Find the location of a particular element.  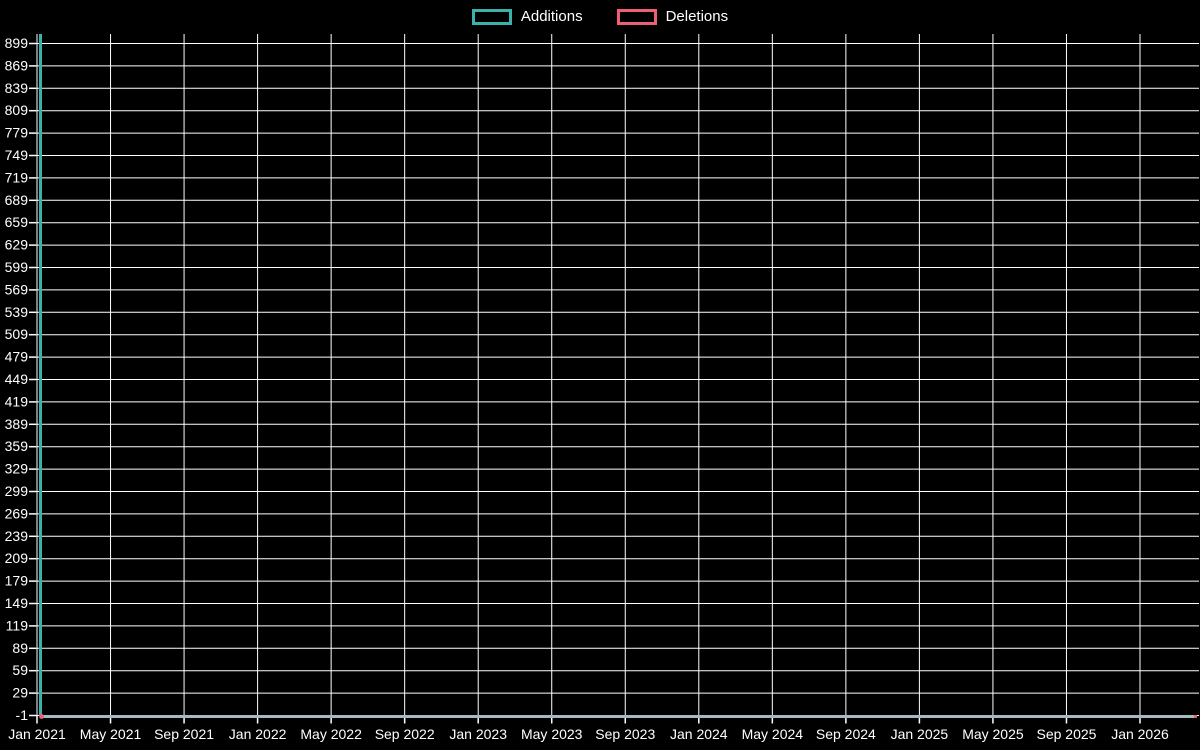

svg-text: 869 is located at coordinates (17, 65).